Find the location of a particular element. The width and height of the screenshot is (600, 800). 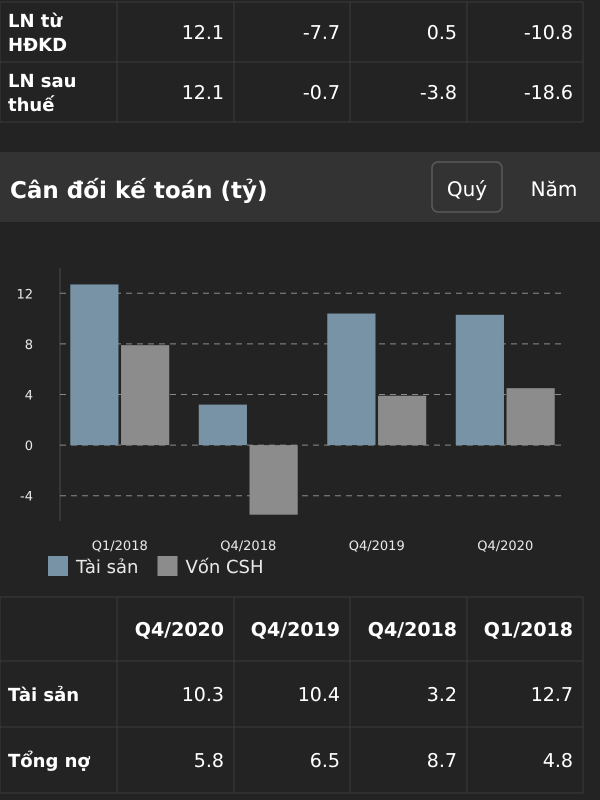

text: 6.5 is located at coordinates (325, 761).